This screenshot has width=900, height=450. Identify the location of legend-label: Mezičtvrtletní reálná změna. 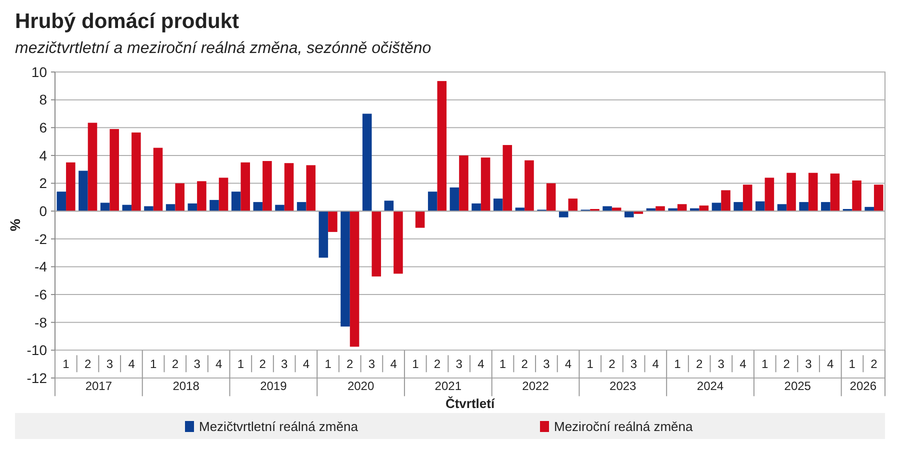
(279, 426).